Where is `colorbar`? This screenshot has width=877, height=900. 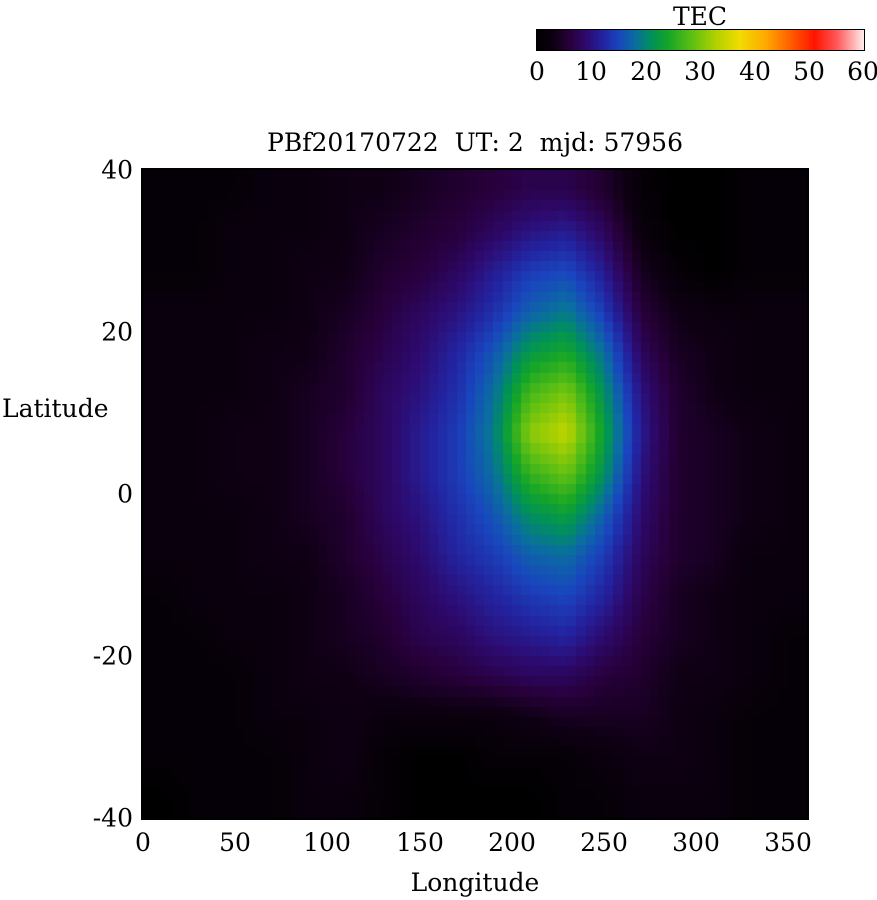
colorbar is located at coordinates (700, 40).